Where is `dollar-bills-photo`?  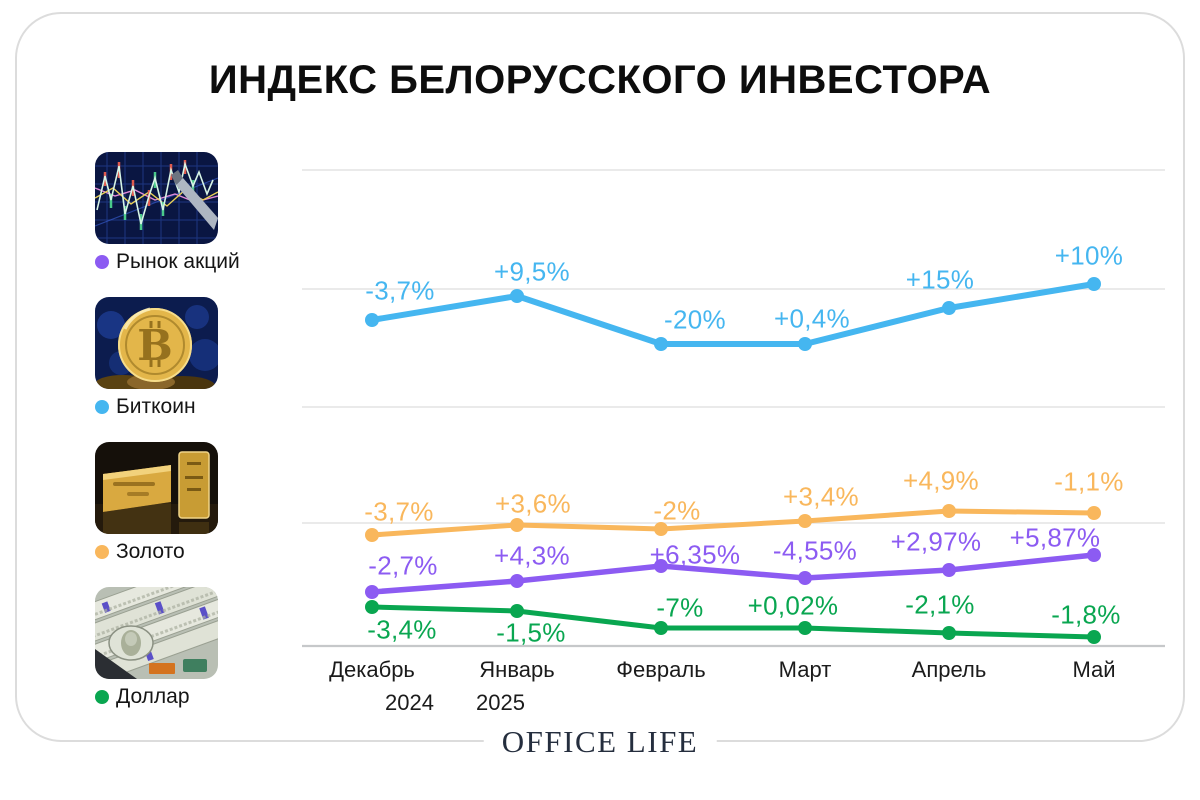 dollar-bills-photo is located at coordinates (156, 633).